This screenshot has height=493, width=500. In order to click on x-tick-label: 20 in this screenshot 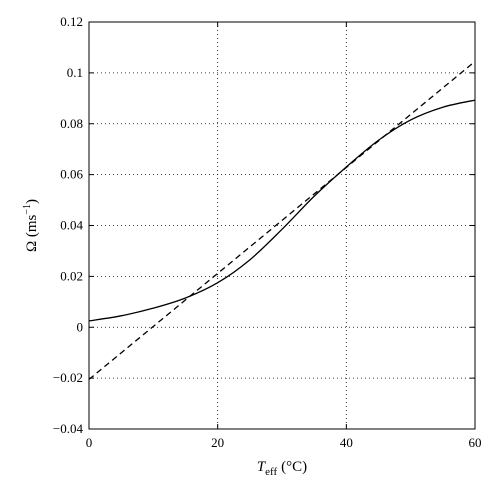, I will do `click(217, 442)`.